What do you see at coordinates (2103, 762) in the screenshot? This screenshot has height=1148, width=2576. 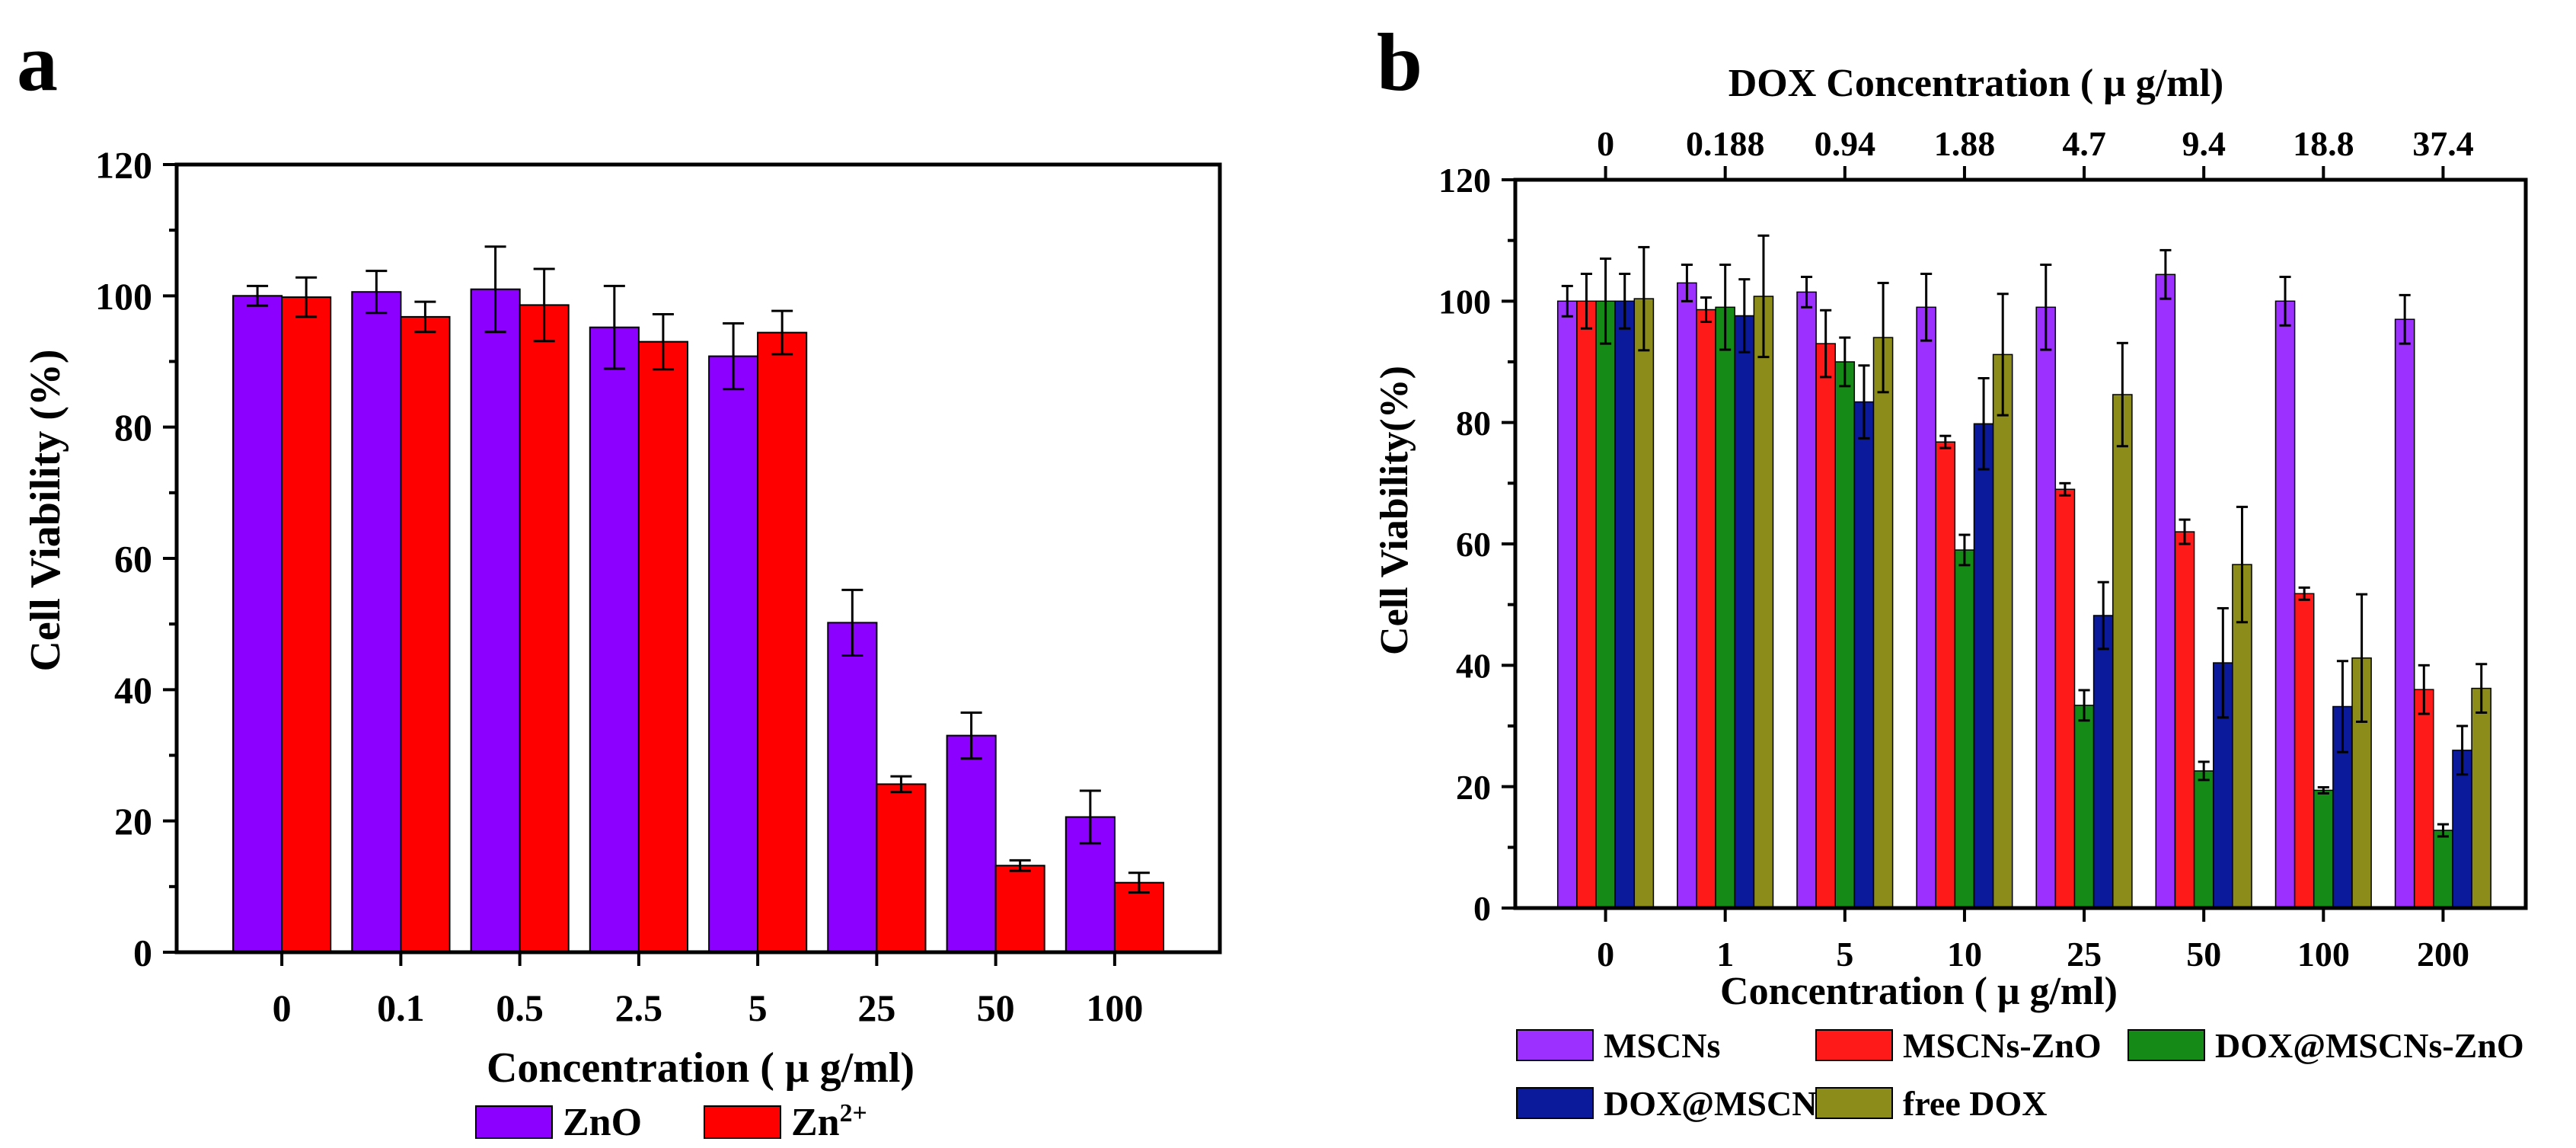 I see `bar-DOX@MSCNs-25` at bounding box center [2103, 762].